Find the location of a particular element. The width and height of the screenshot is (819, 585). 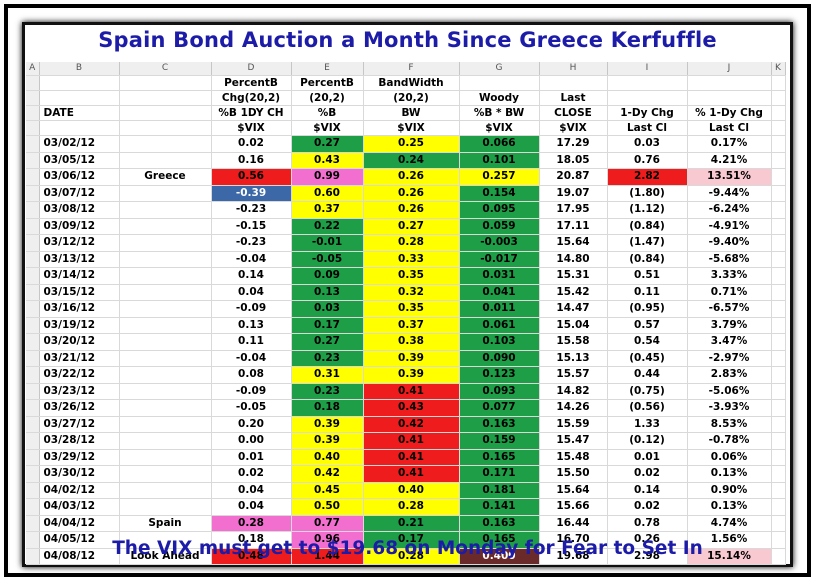

woody-cell: 0.400 is located at coordinates (499, 556).